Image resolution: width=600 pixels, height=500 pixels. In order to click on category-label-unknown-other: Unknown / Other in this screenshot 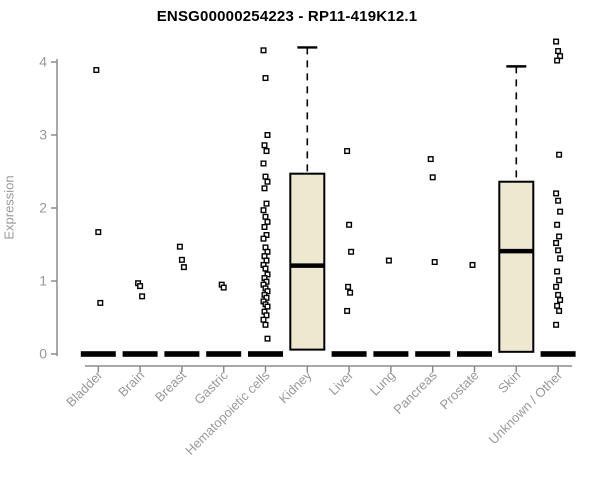, I will do `click(526, 407)`.